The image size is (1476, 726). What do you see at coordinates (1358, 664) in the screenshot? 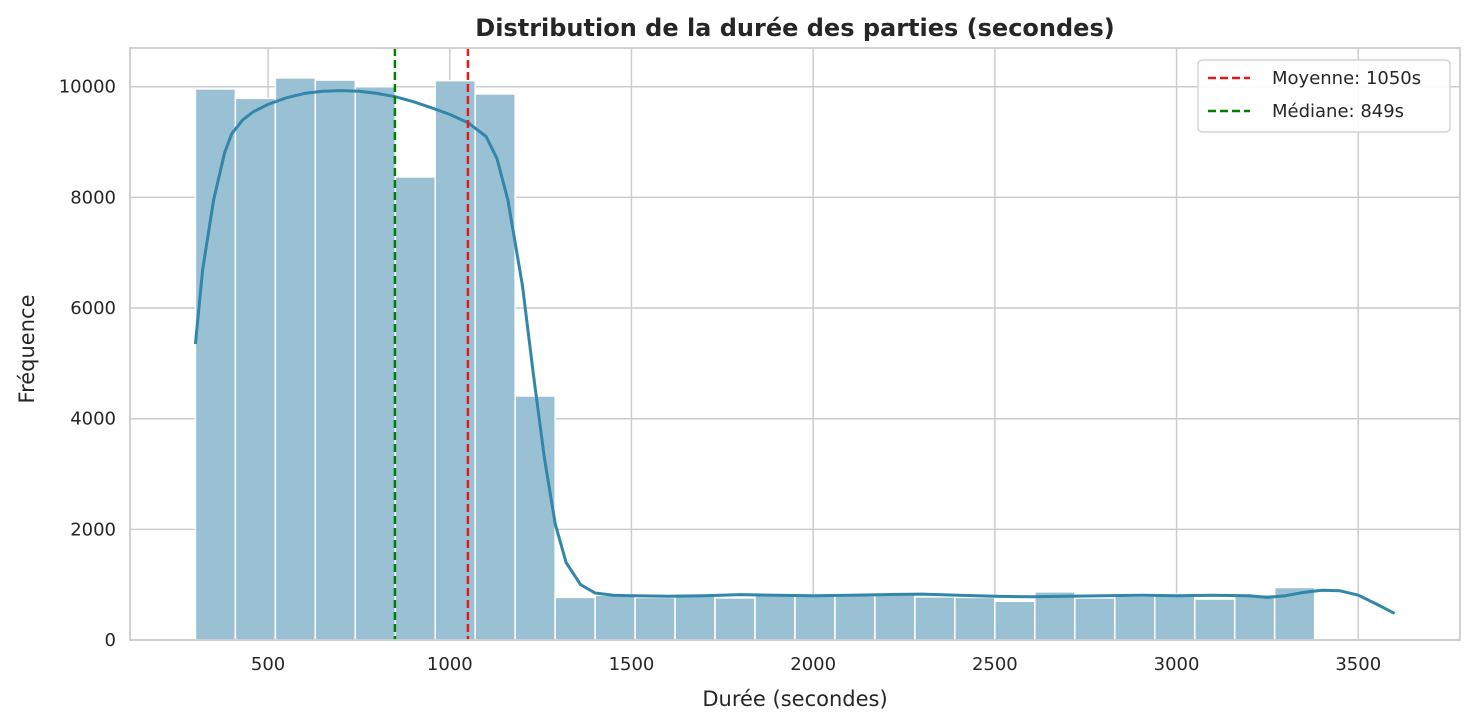
I see `x-tick-label: 3500` at bounding box center [1358, 664].